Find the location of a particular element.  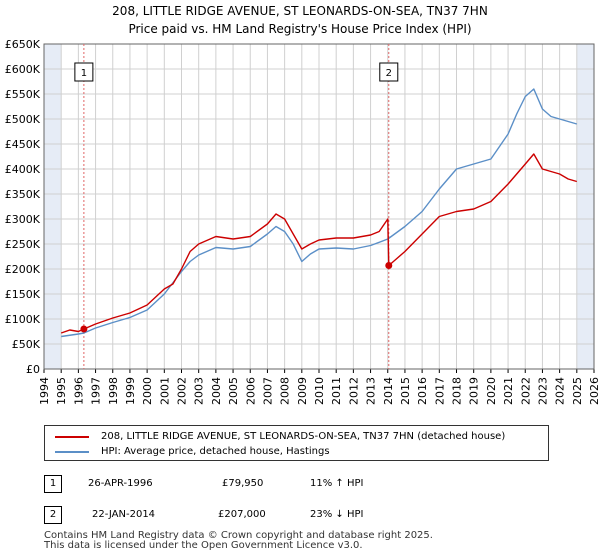

y-tick-label: £200K is located at coordinates (23, 269).